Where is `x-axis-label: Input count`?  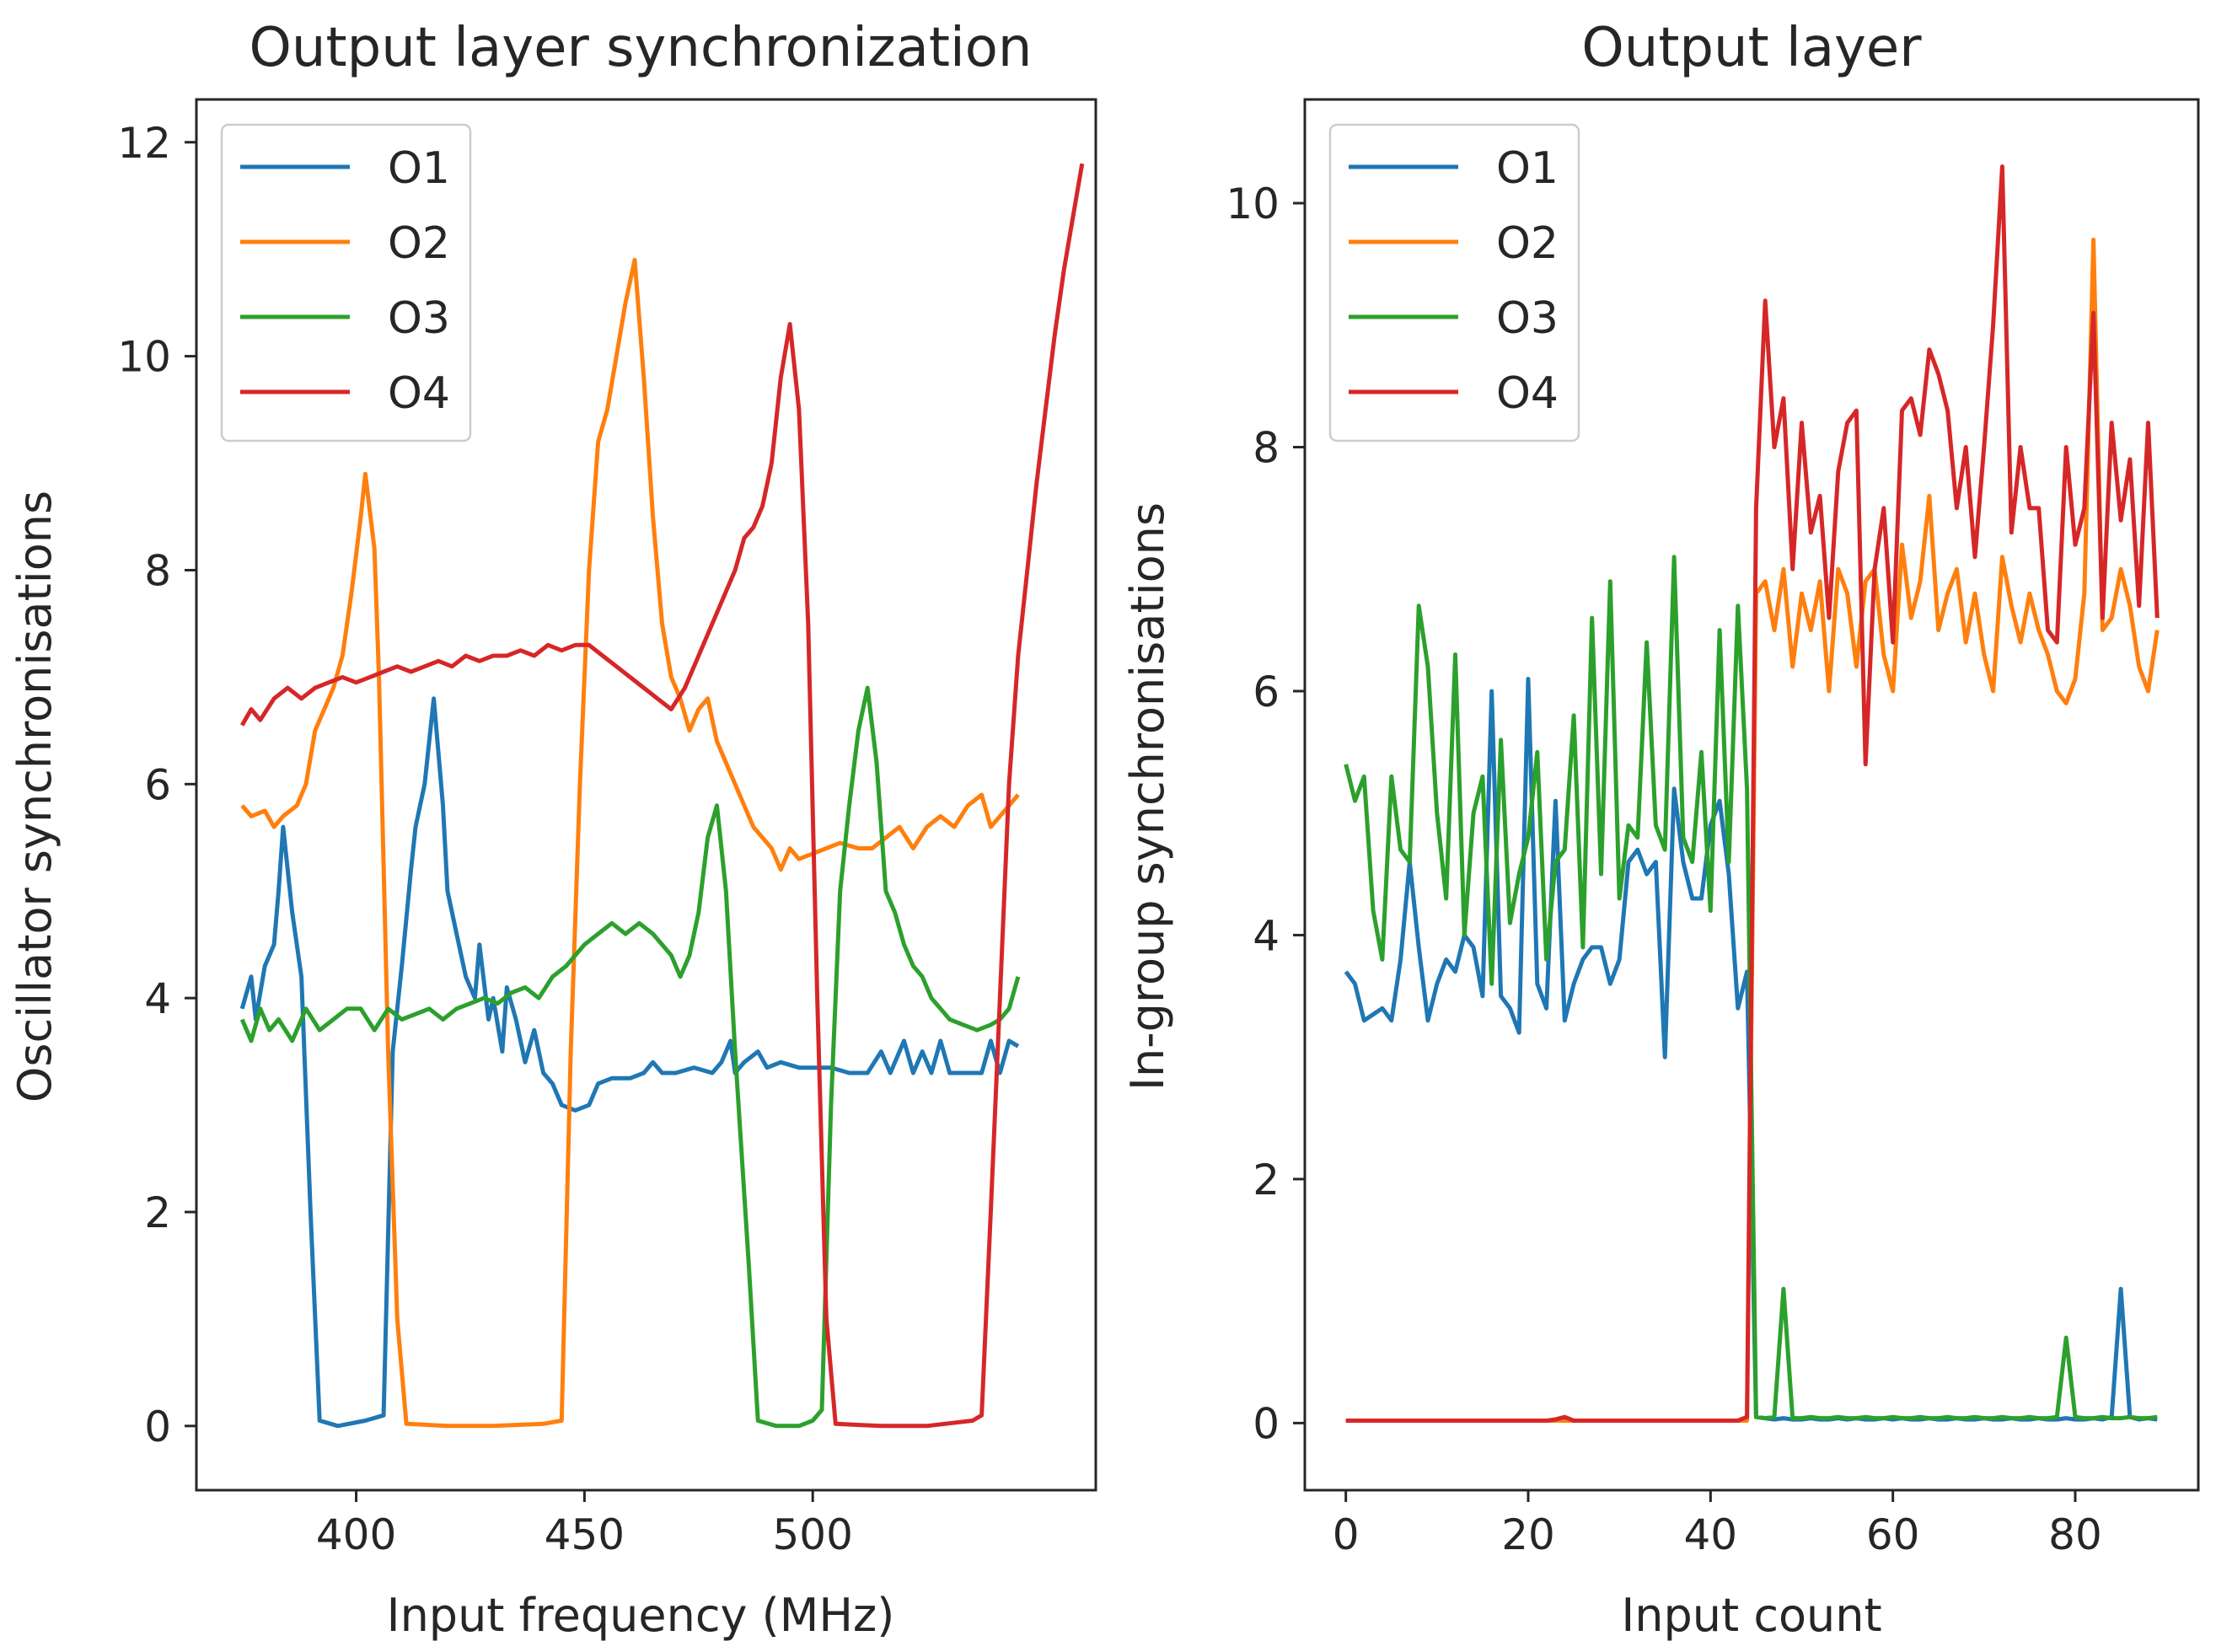
x-axis-label: Input count is located at coordinates (1751, 1615).